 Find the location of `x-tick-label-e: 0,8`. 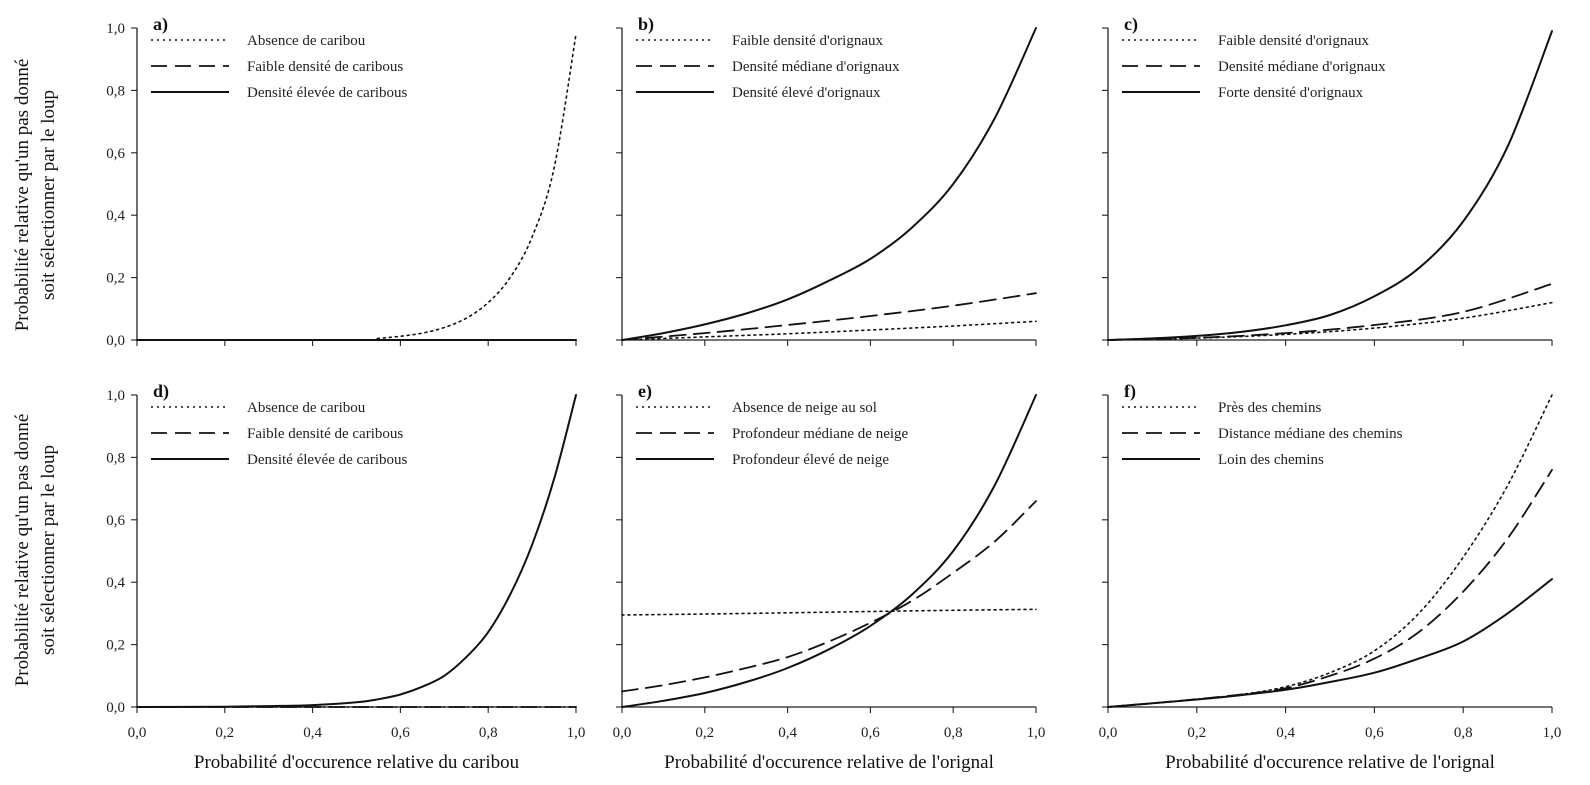

x-tick-label-e: 0,8 is located at coordinates (953, 733).